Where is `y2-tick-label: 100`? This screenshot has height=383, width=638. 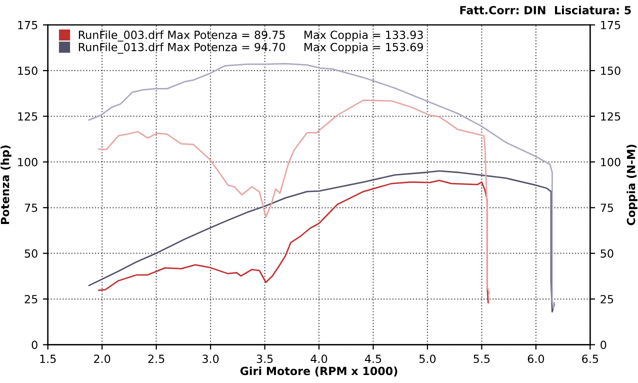
y2-tick-label: 100 is located at coordinates (610, 162).